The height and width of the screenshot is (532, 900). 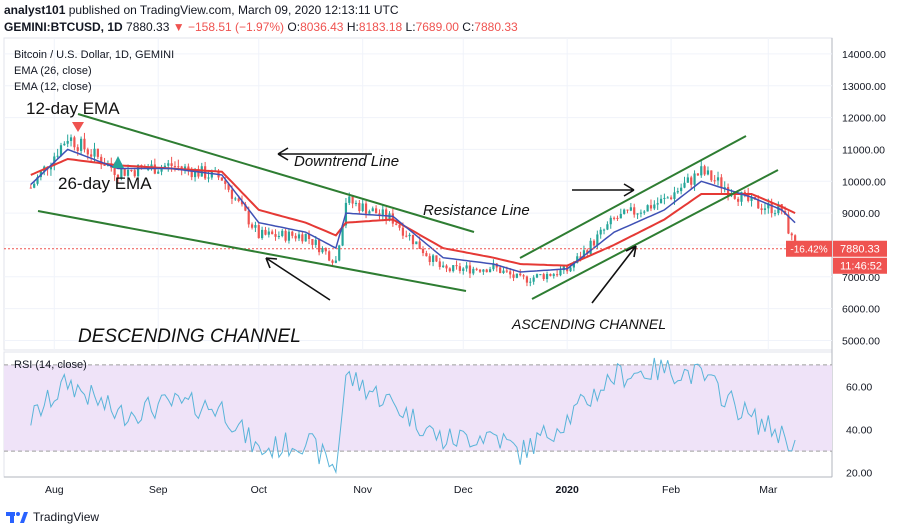 What do you see at coordinates (476, 210) in the screenshot?
I see `resistance-annotation: Resistance Line` at bounding box center [476, 210].